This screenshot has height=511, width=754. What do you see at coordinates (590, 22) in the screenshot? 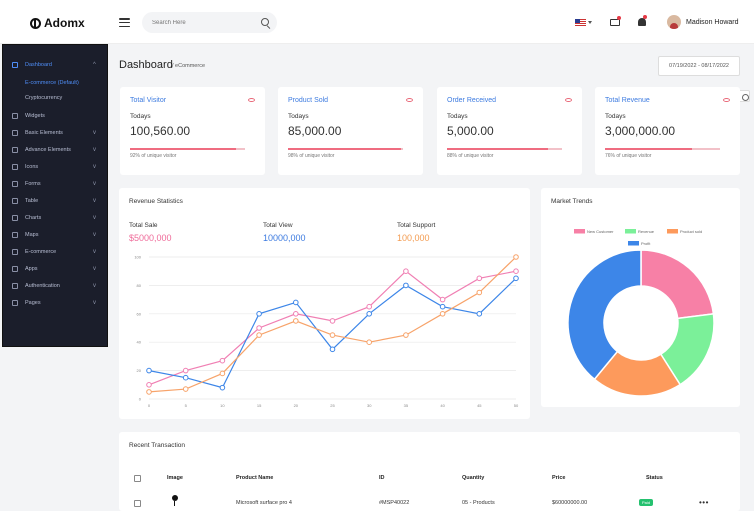
I see `chevron-down-icon` at bounding box center [590, 22].